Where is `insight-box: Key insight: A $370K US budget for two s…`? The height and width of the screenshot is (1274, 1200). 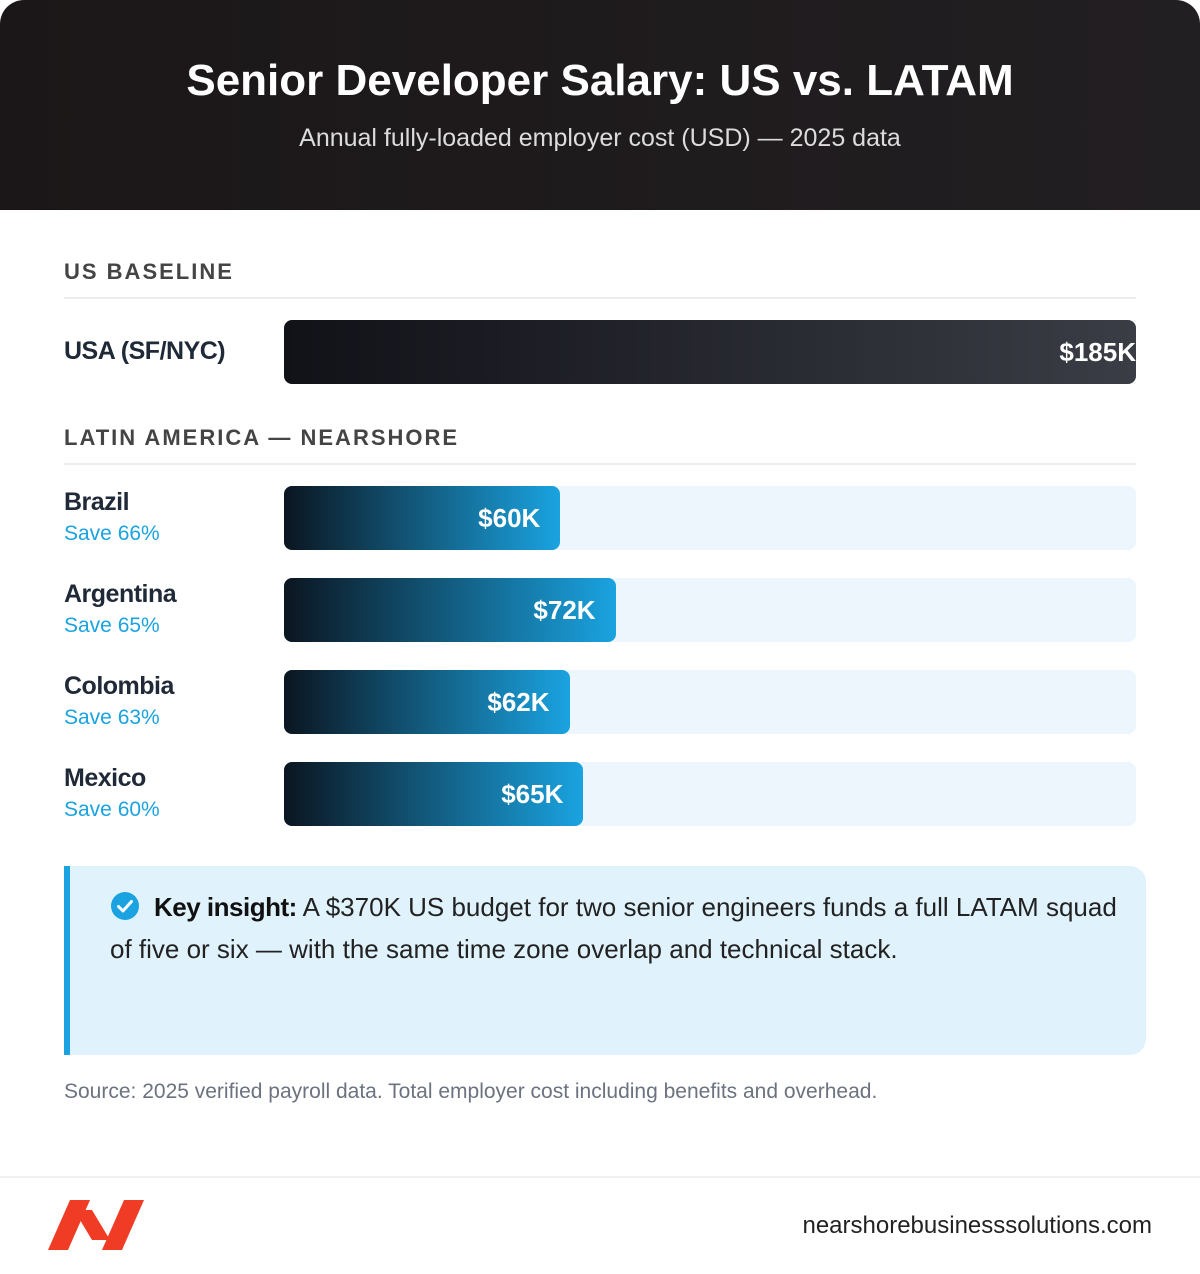
insight-box: Key insight: A $370K US budget for two s… is located at coordinates (605, 960).